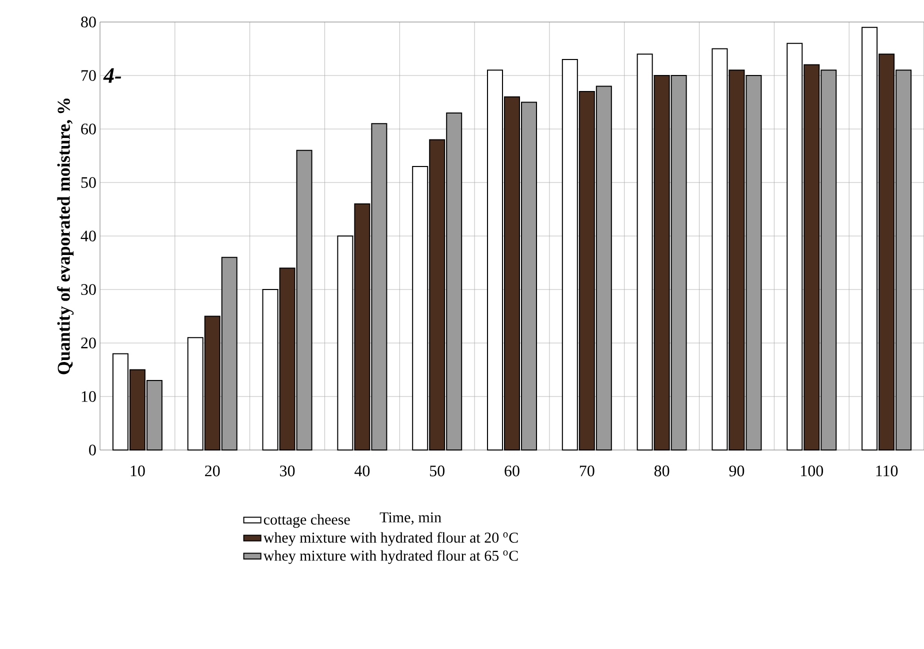 The width and height of the screenshot is (924, 649). What do you see at coordinates (88, 236) in the screenshot?
I see `y-tick-label: 40` at bounding box center [88, 236].